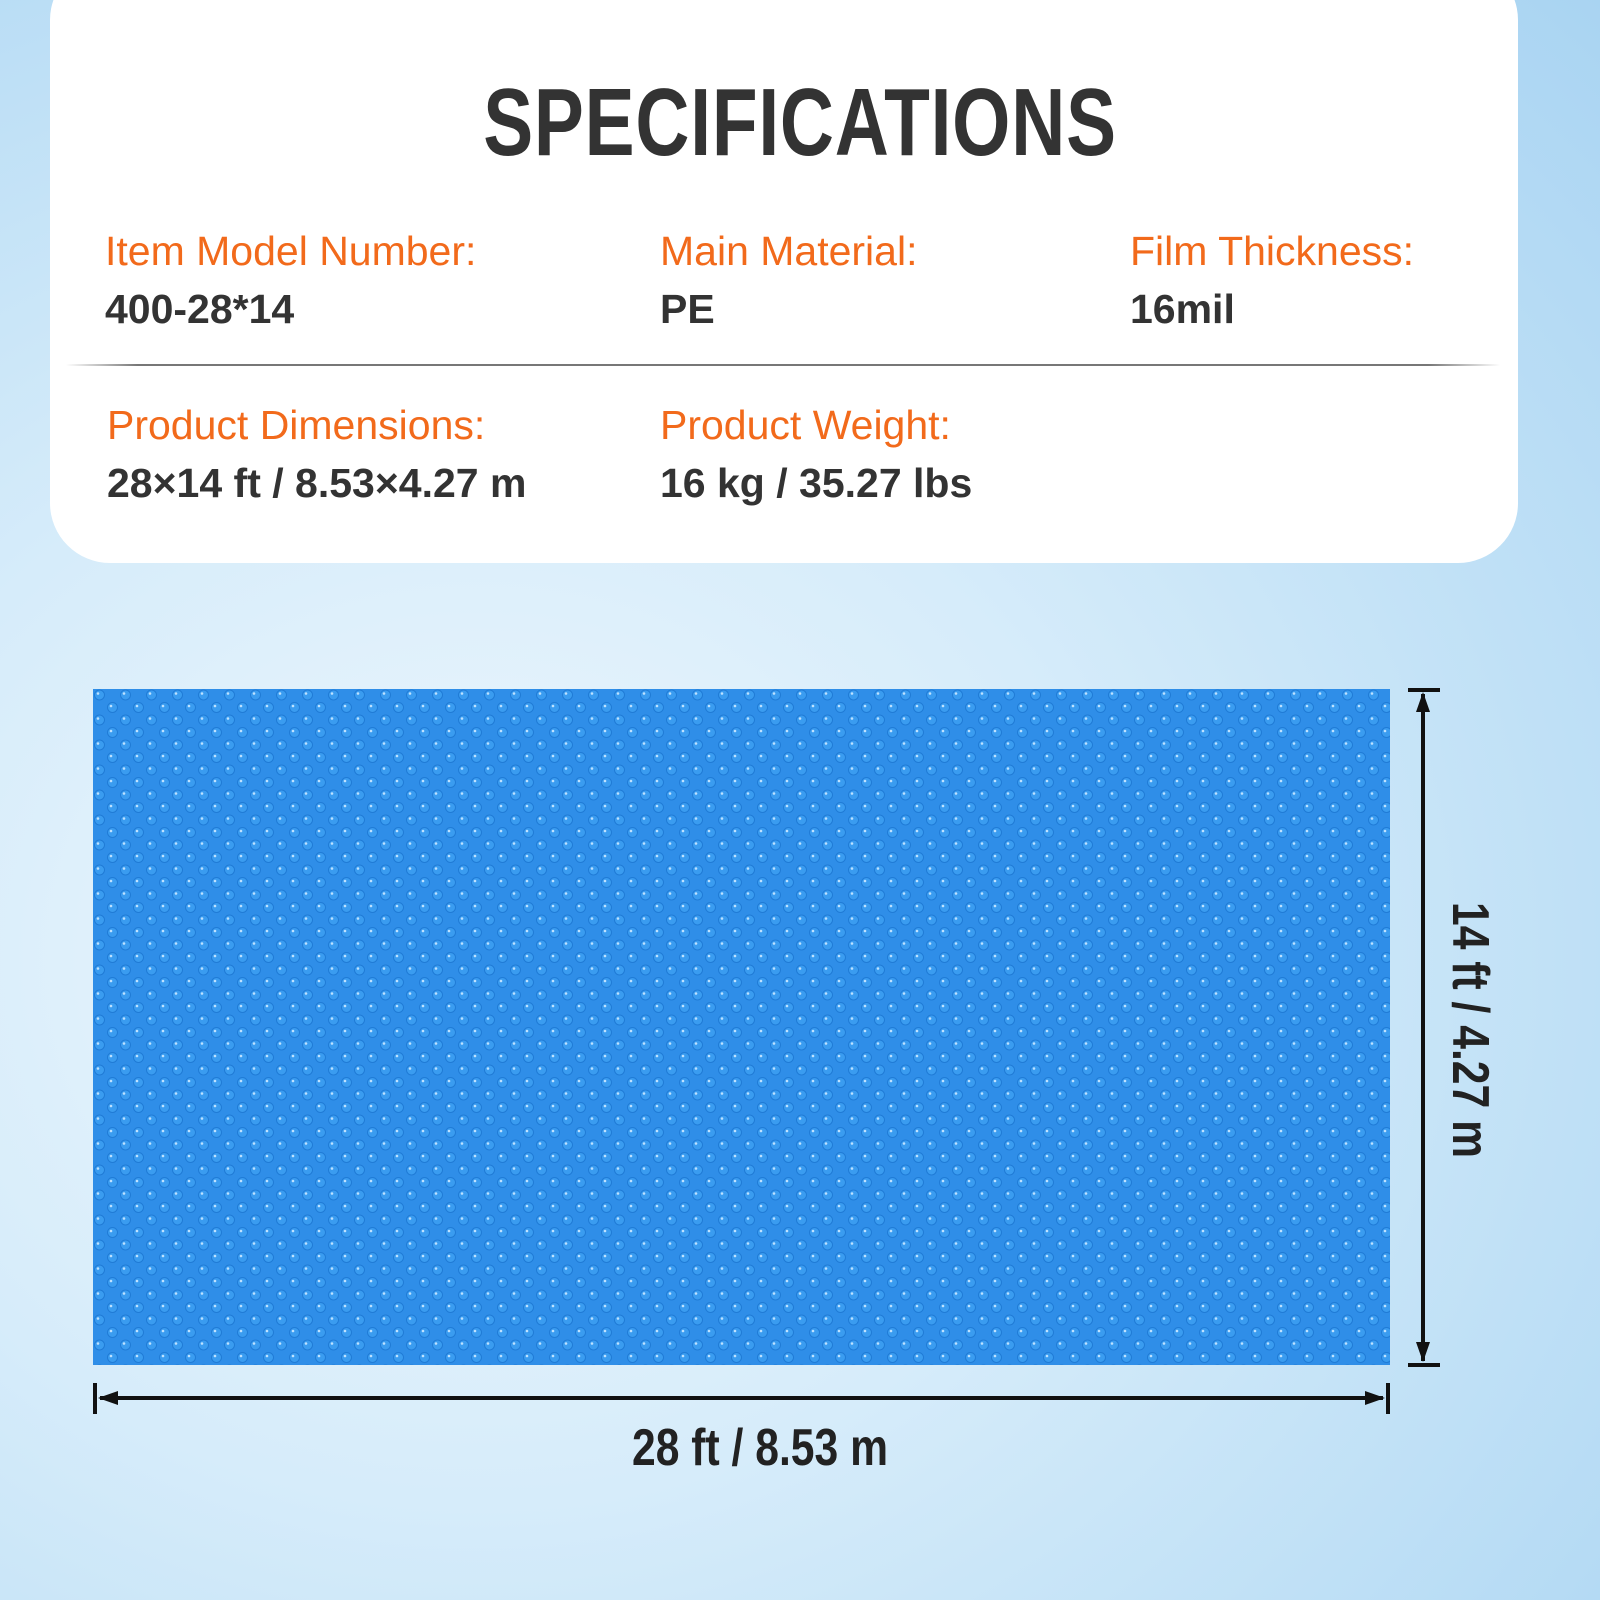  I want to click on page-title: SPECIFICATIONS, so click(800, 122).